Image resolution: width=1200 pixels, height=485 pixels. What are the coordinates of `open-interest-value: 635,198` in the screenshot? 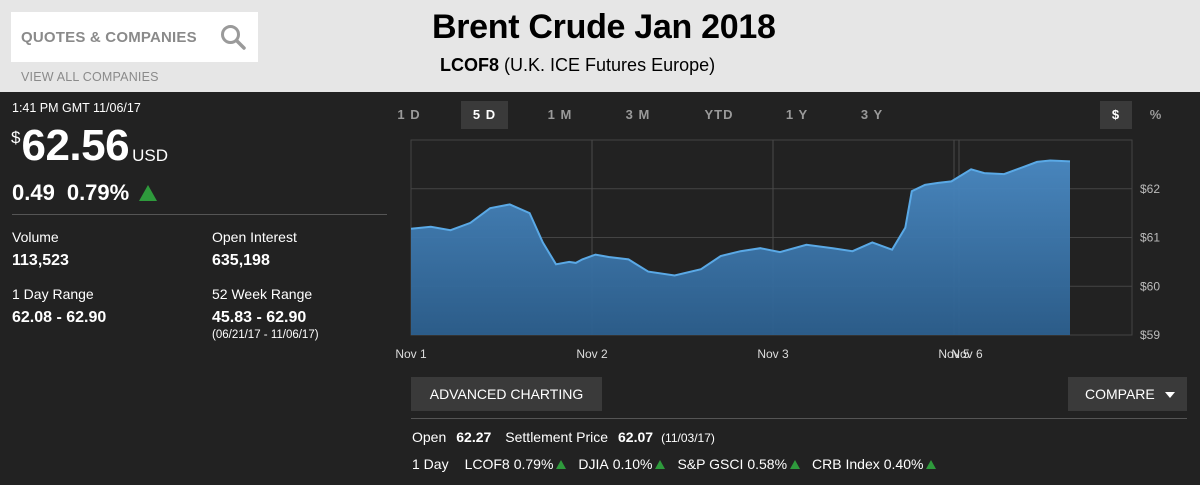 It's located at (241, 260).